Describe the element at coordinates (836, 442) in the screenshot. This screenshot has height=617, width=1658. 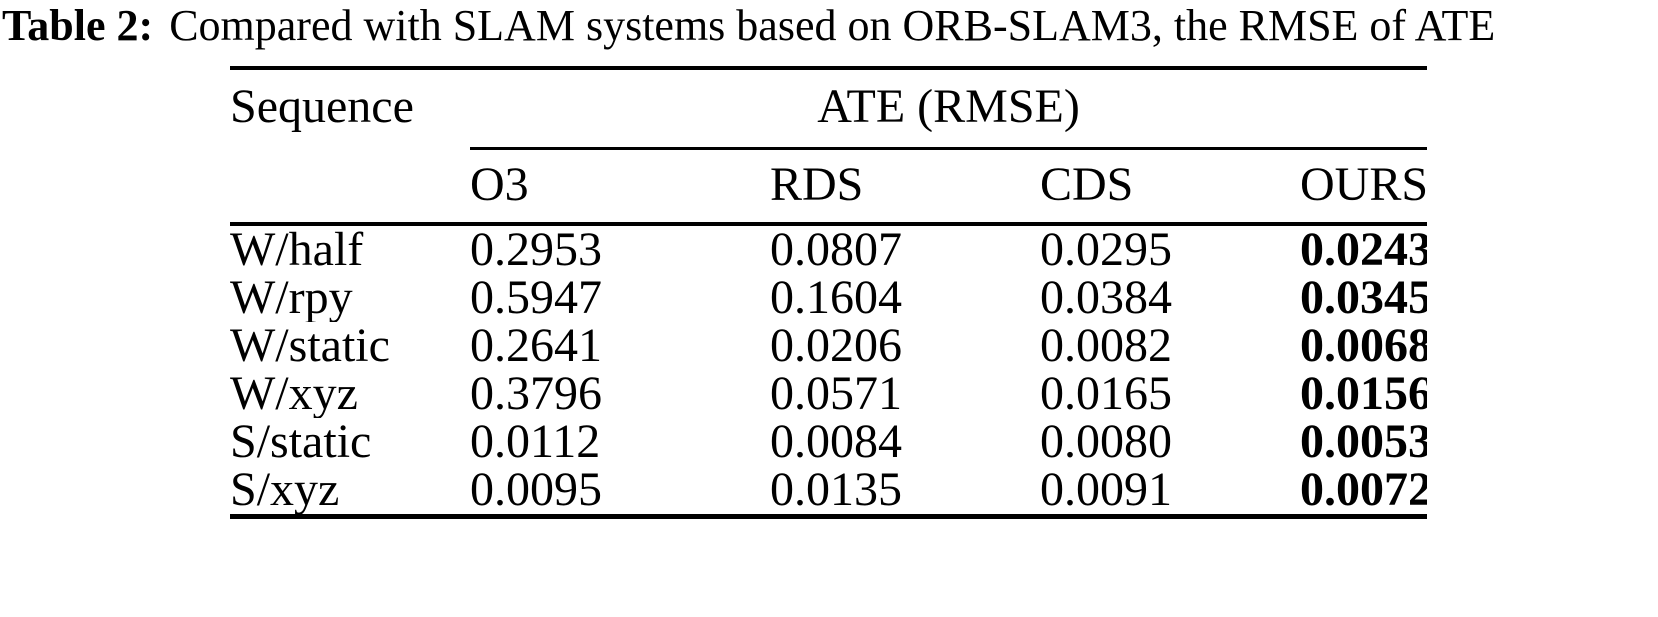
I see `value-cell-rds: 0.0084` at that location.